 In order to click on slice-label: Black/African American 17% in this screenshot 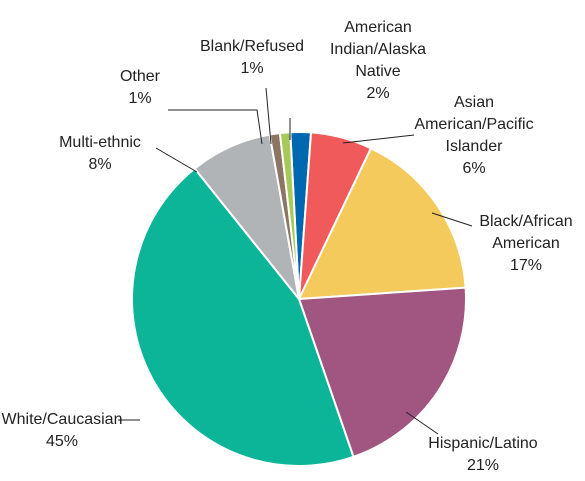, I will do `click(525, 243)`.